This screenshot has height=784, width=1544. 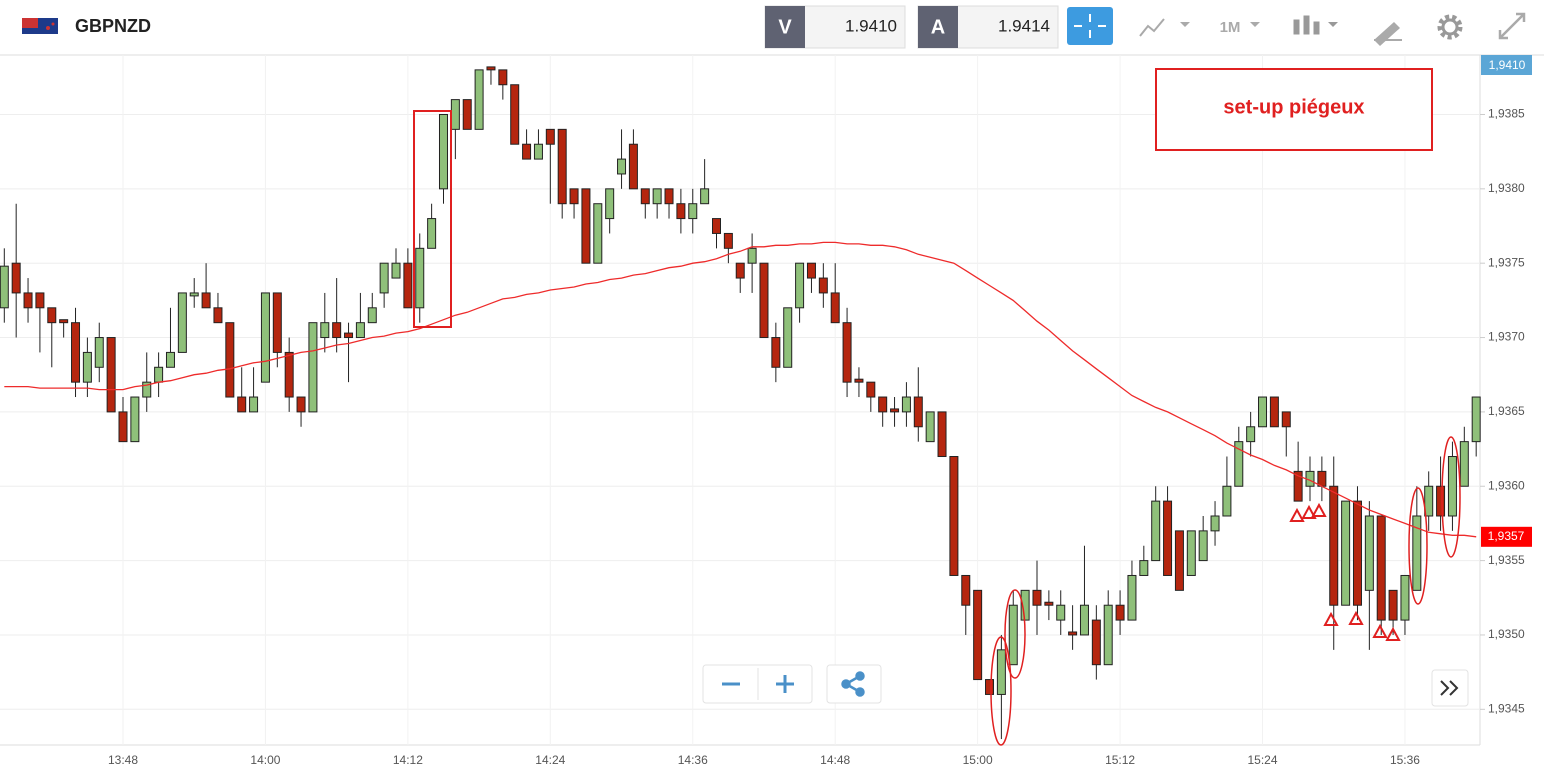 I want to click on ask-price: 1.9414, so click(x=1024, y=25).